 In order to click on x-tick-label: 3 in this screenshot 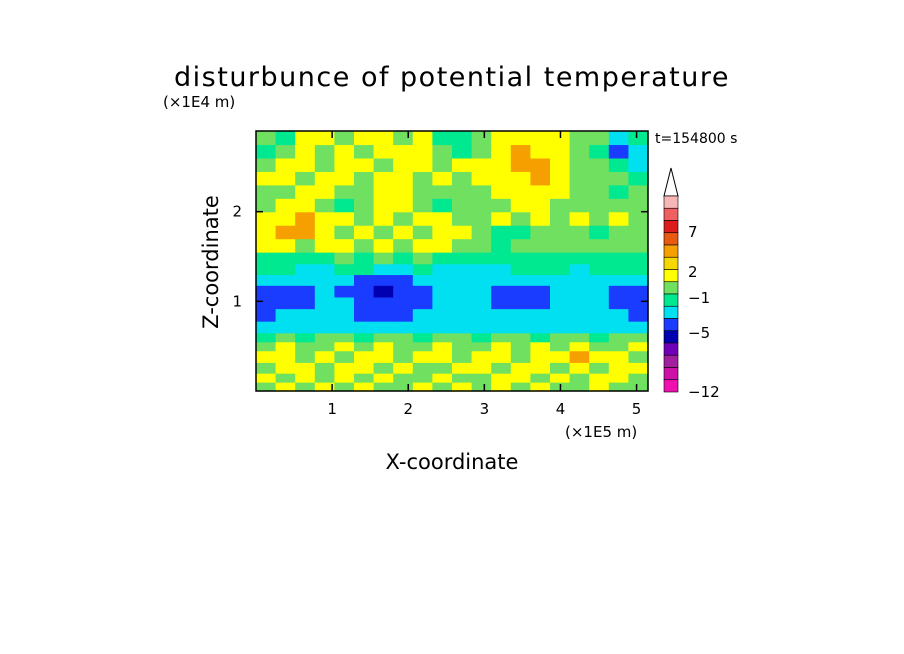, I will do `click(485, 409)`.